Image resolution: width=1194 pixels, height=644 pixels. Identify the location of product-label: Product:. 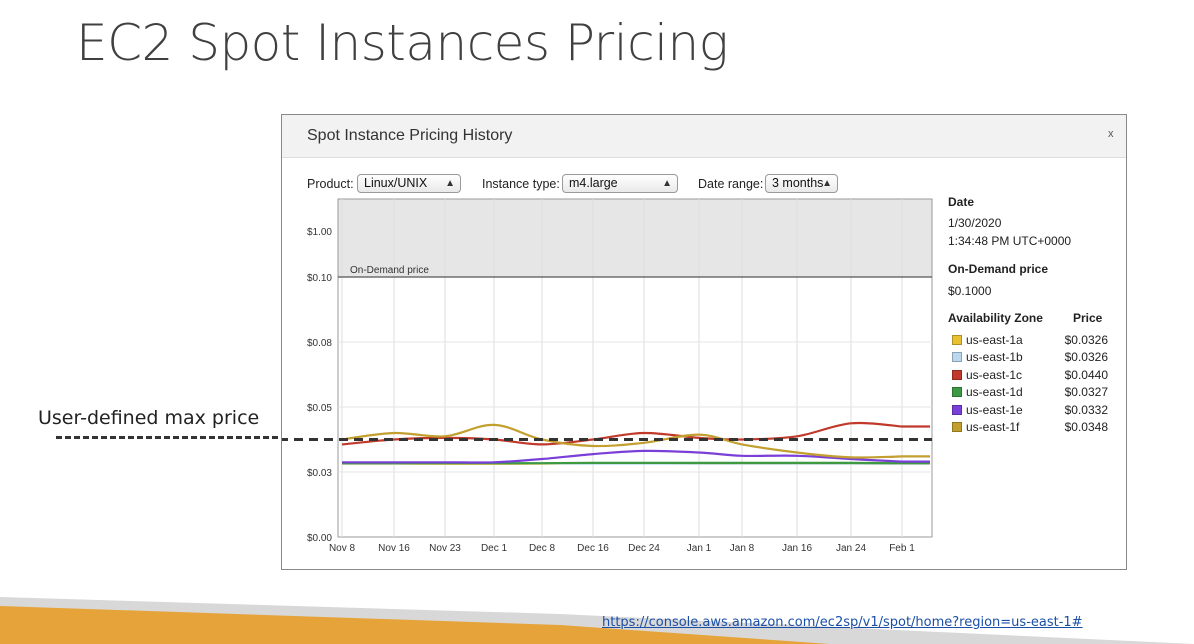
(330, 184).